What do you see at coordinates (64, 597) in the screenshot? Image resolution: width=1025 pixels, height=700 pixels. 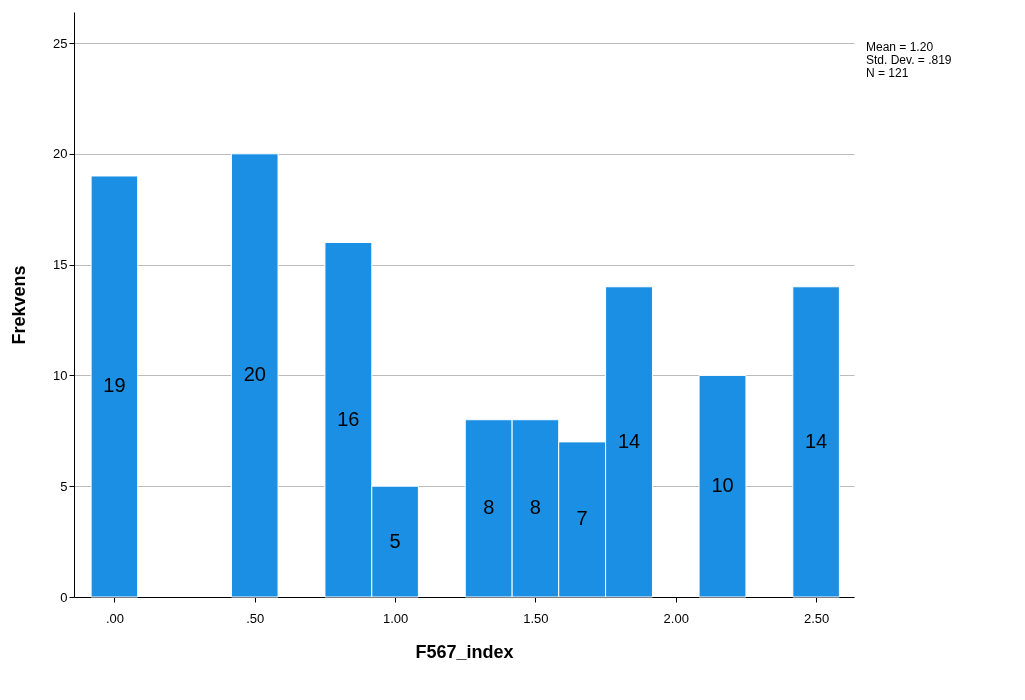 I see `y-tick-label: 0` at bounding box center [64, 597].